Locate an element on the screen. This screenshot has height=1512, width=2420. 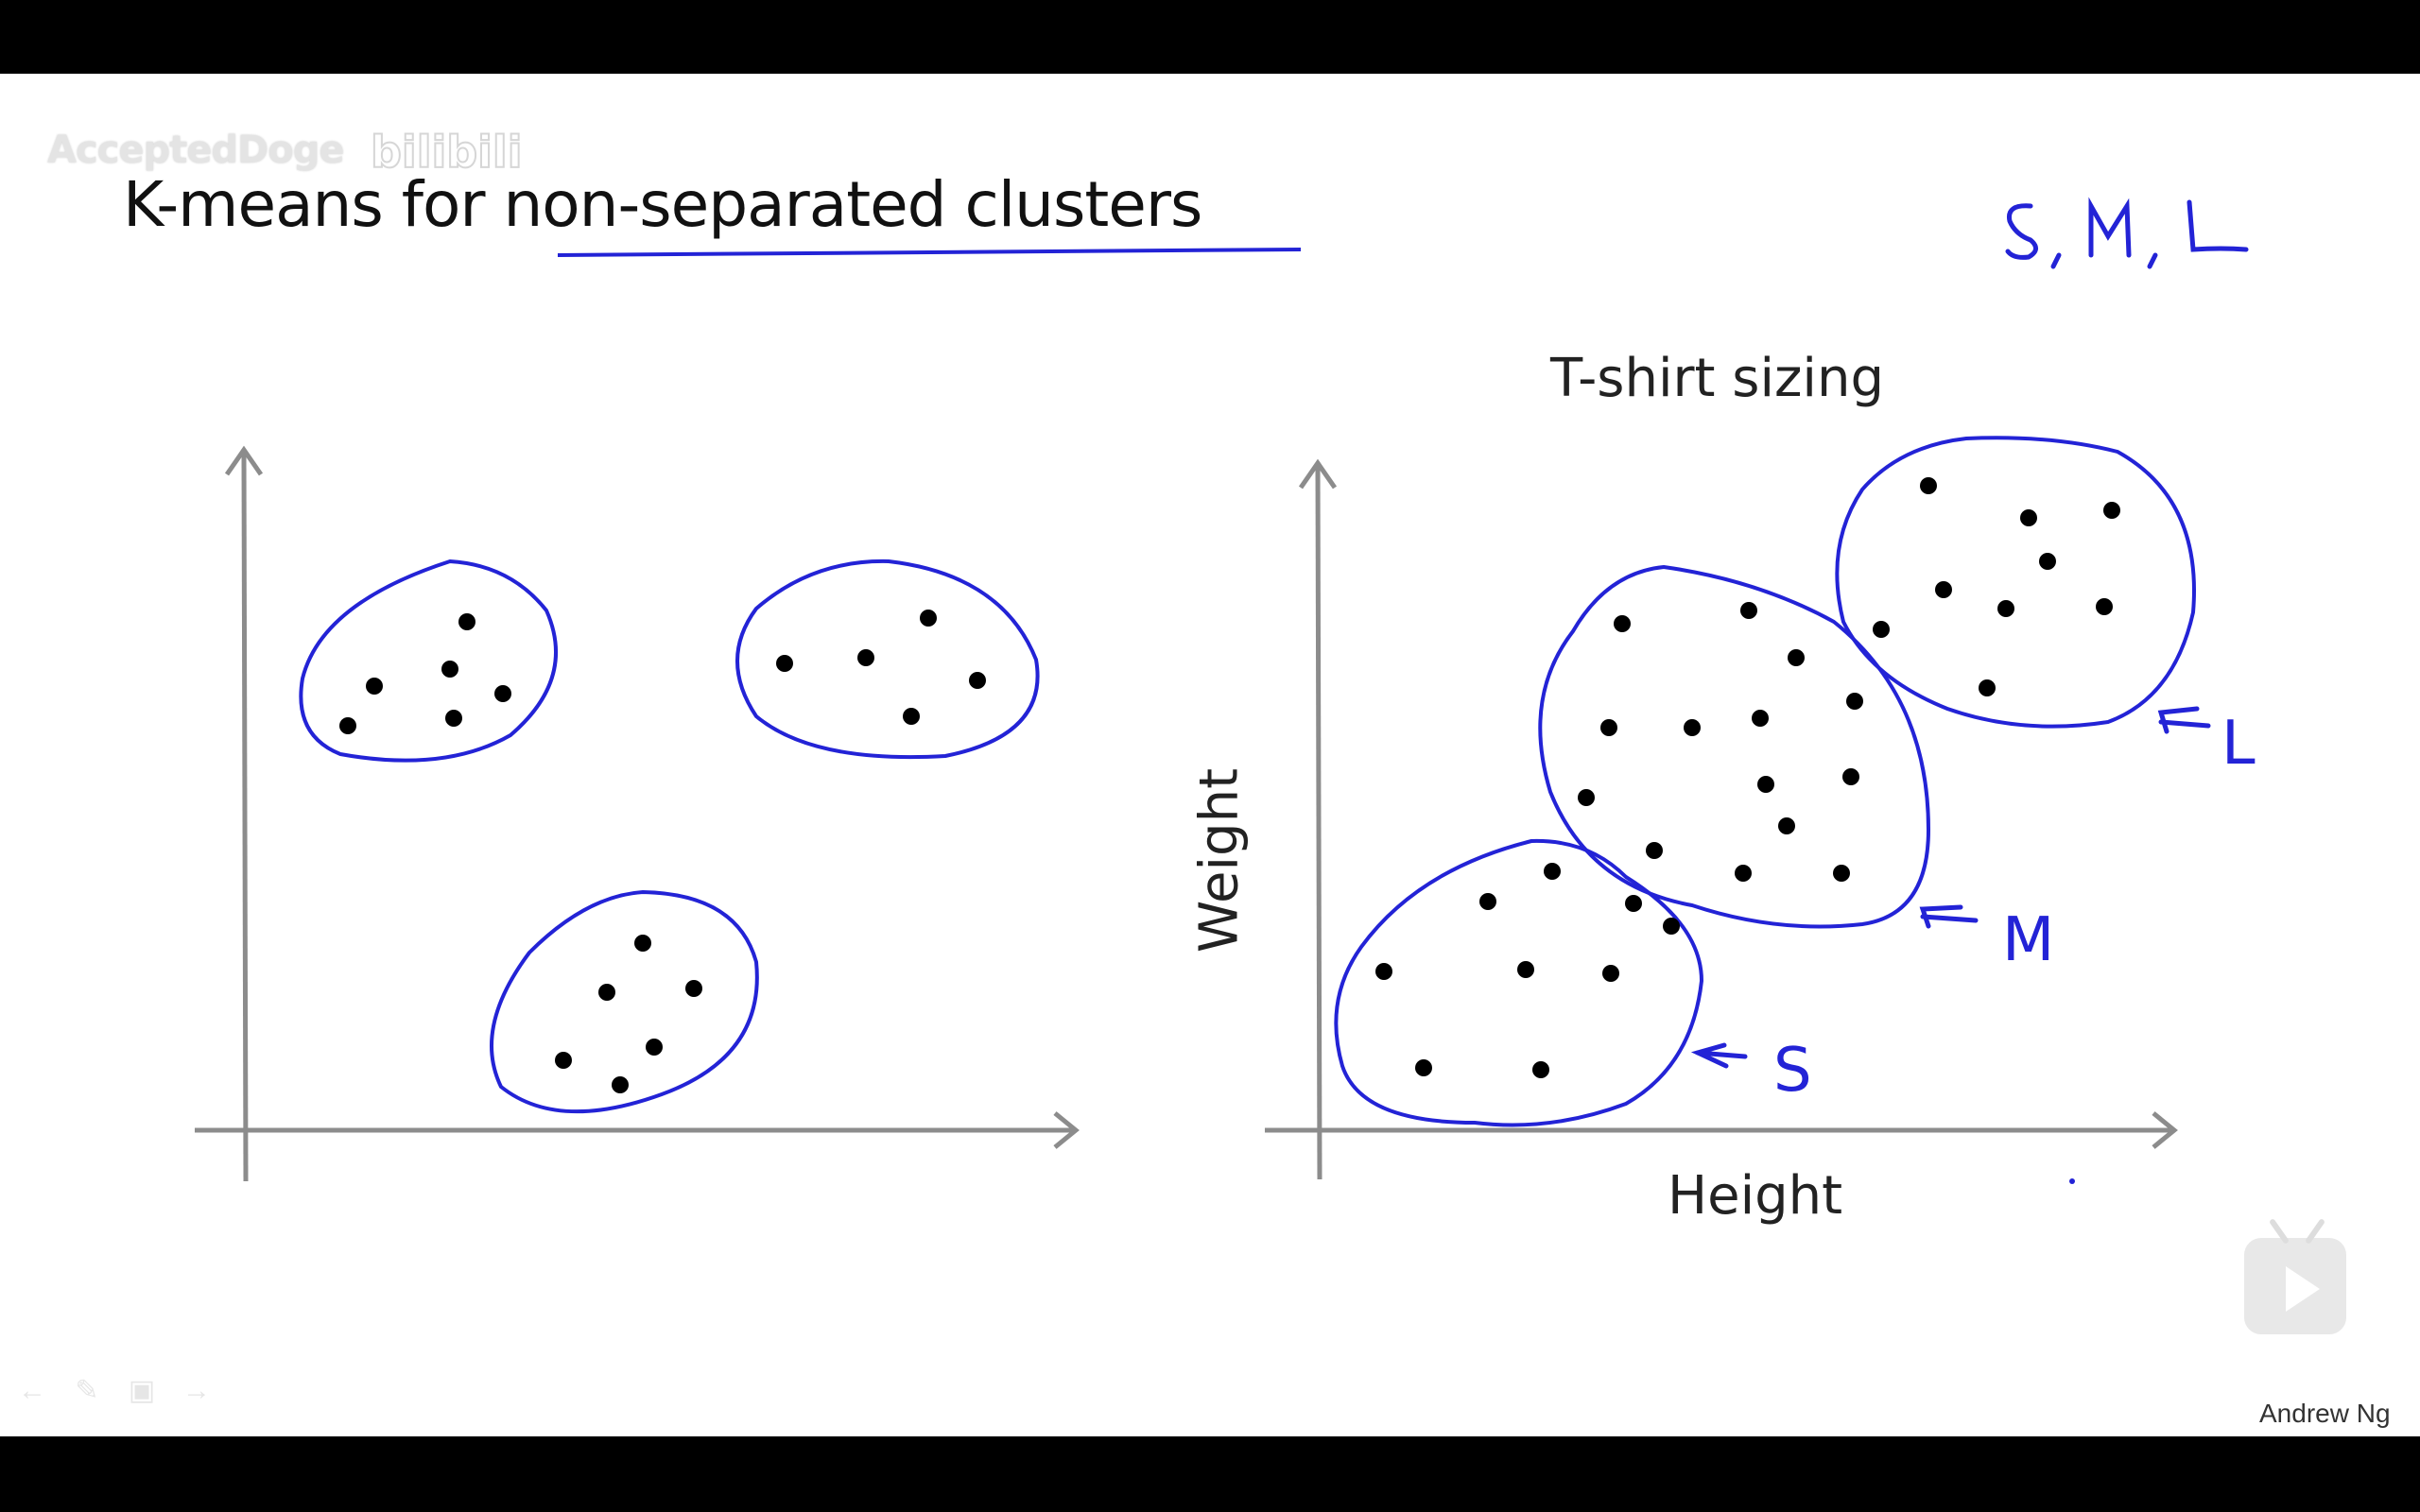
letterbox-top is located at coordinates (1210, 37).